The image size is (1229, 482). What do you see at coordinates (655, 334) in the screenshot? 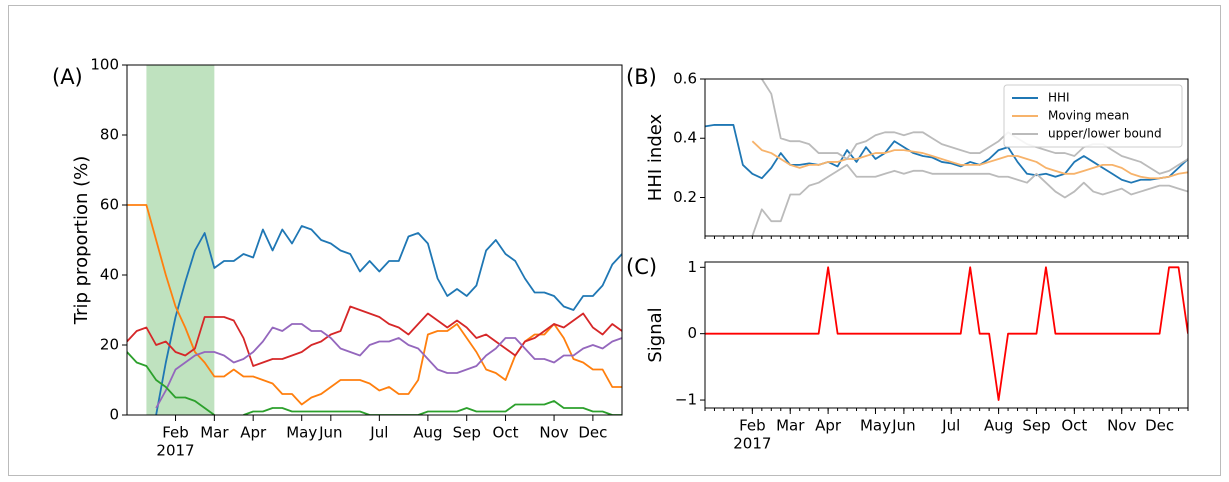
I see `y-axis-label: Signal` at bounding box center [655, 334].